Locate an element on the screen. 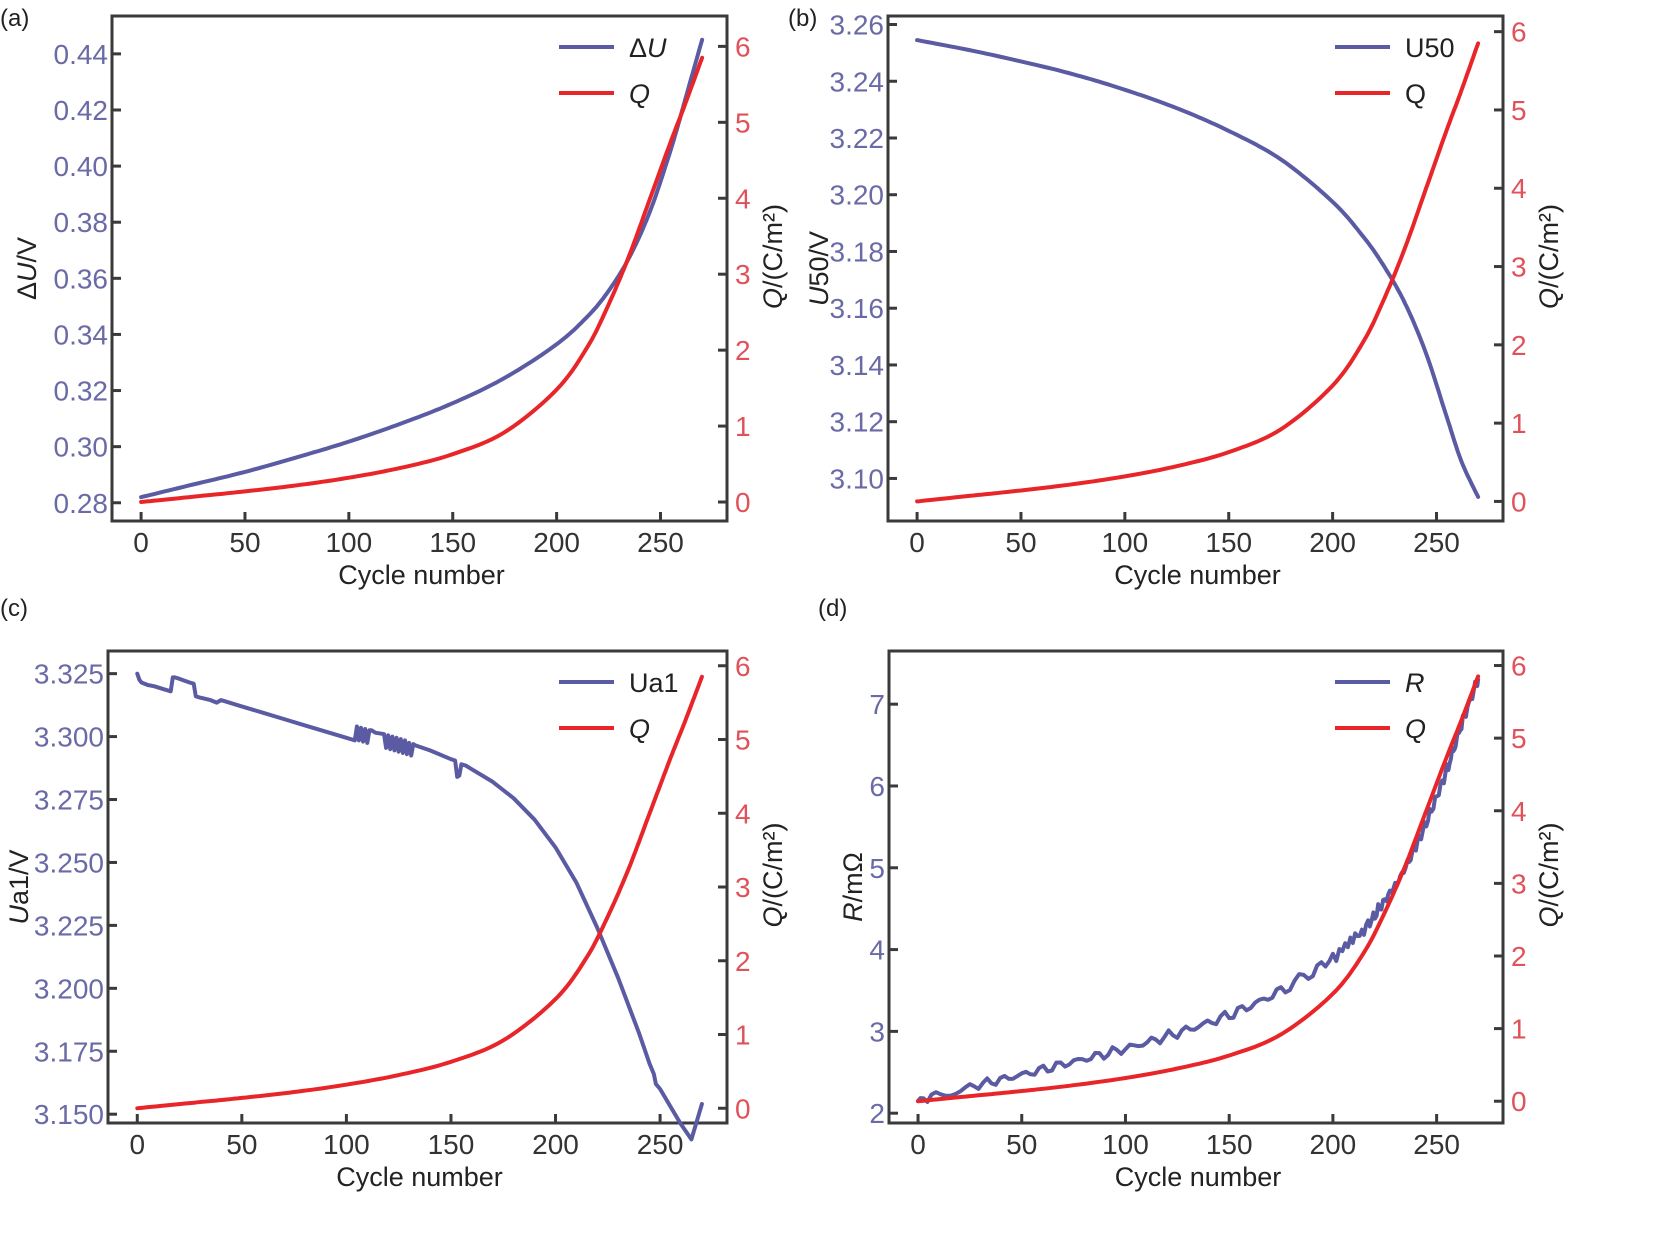  legend-item: U50 is located at coordinates (1395, 48).